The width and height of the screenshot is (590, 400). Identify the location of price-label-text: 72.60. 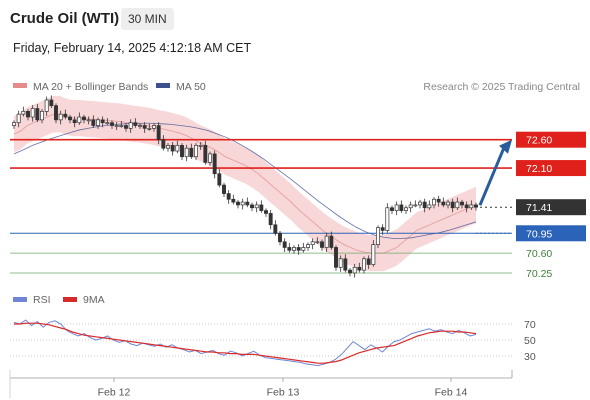
(539, 141).